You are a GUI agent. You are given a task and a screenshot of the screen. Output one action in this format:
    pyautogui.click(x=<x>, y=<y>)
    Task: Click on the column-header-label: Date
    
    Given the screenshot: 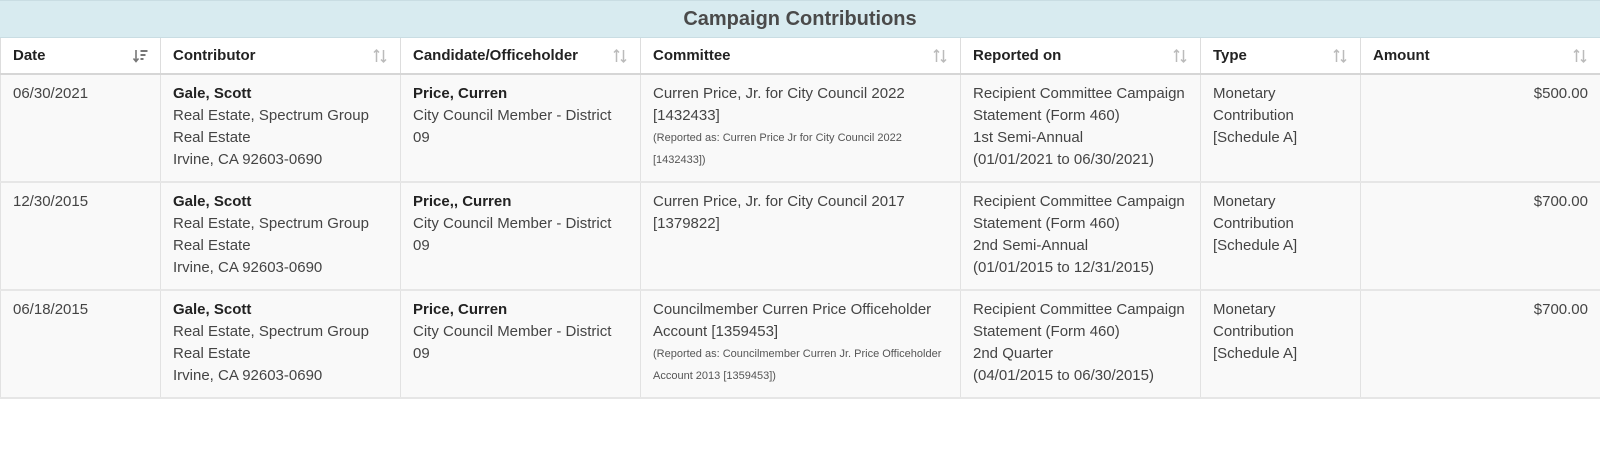 What is the action you would take?
    pyautogui.click(x=29, y=55)
    